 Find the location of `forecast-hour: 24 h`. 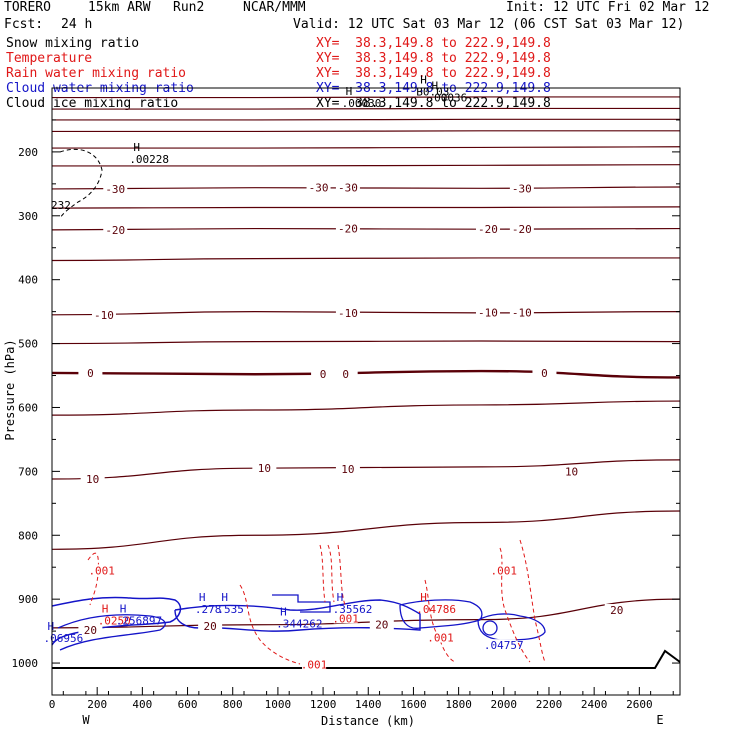

forecast-hour: 24 h is located at coordinates (77, 24).